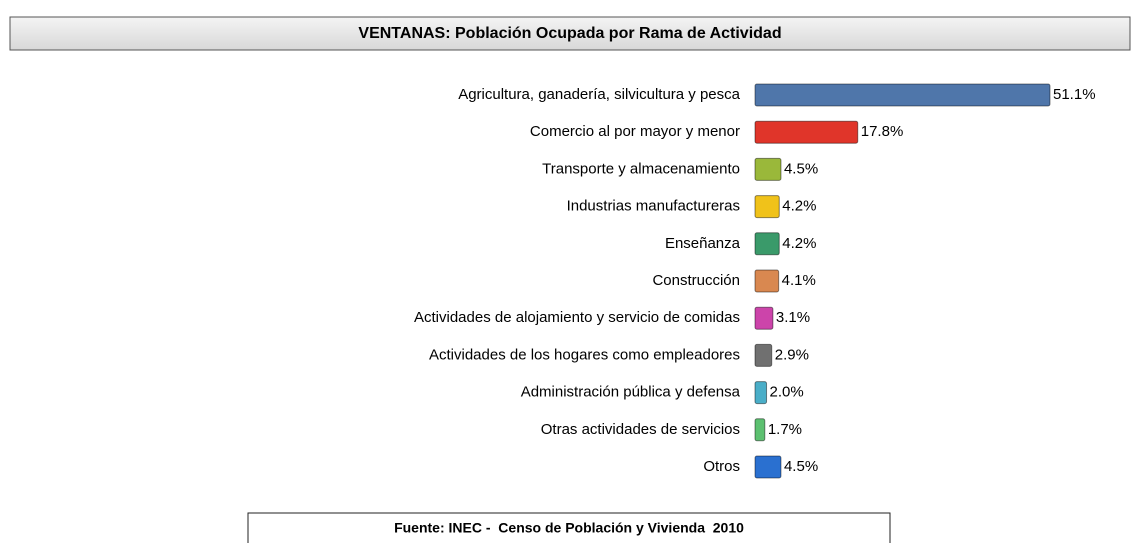  Describe the element at coordinates (653, 206) in the screenshot. I see `category-label: Industrias manufactureras` at that location.